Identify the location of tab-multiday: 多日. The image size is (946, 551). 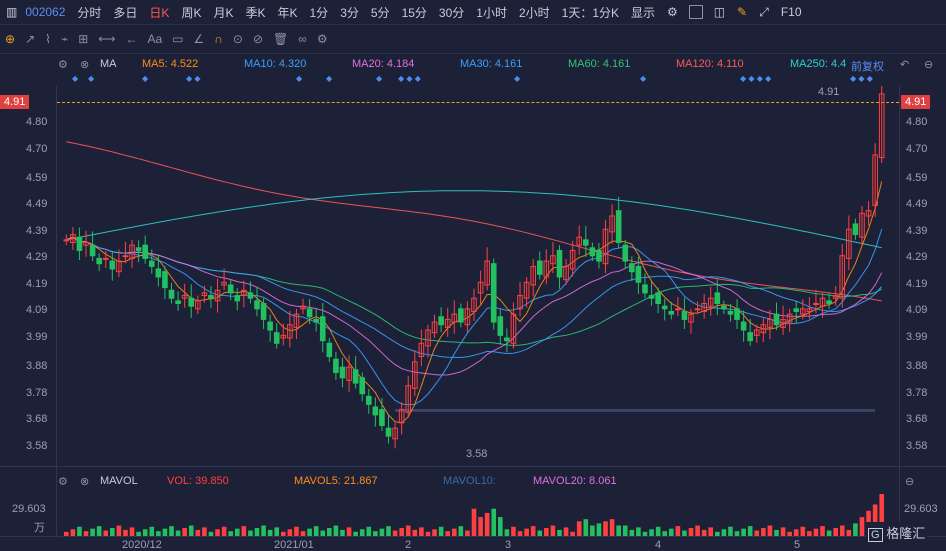
(125, 12).